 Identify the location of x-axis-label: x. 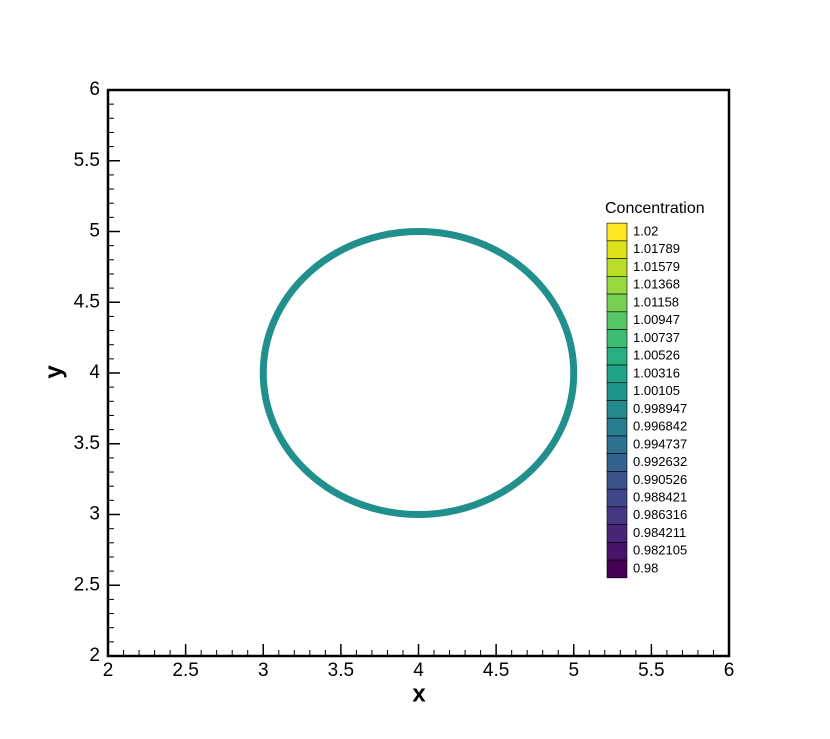
(419, 693).